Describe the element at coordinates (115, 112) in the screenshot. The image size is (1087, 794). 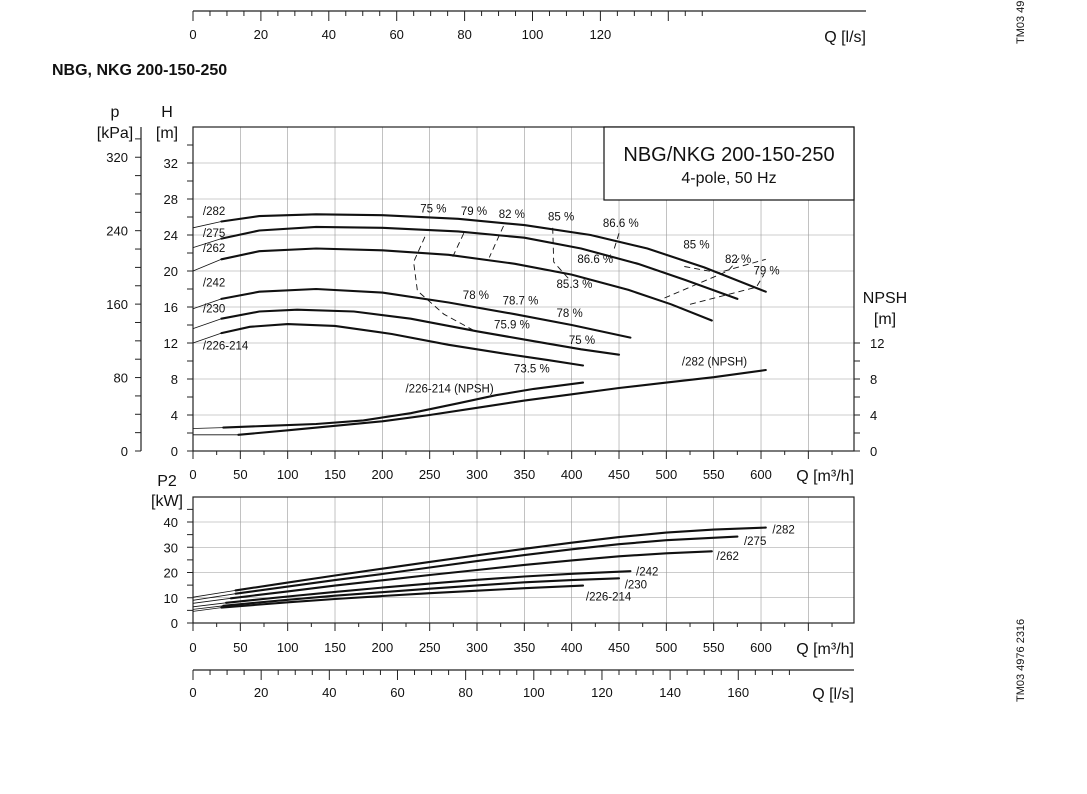
I see `pressure-axis-unit: p` at that location.